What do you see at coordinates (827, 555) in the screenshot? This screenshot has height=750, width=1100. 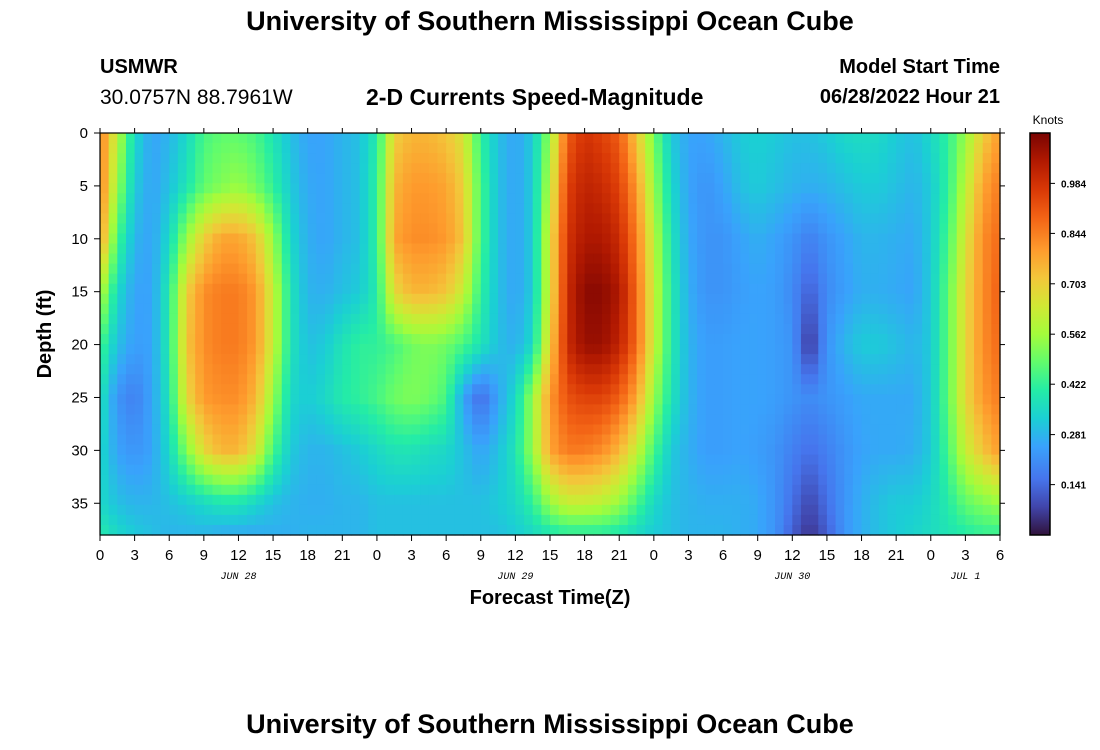 I see `x-tick-label: 15` at bounding box center [827, 555].